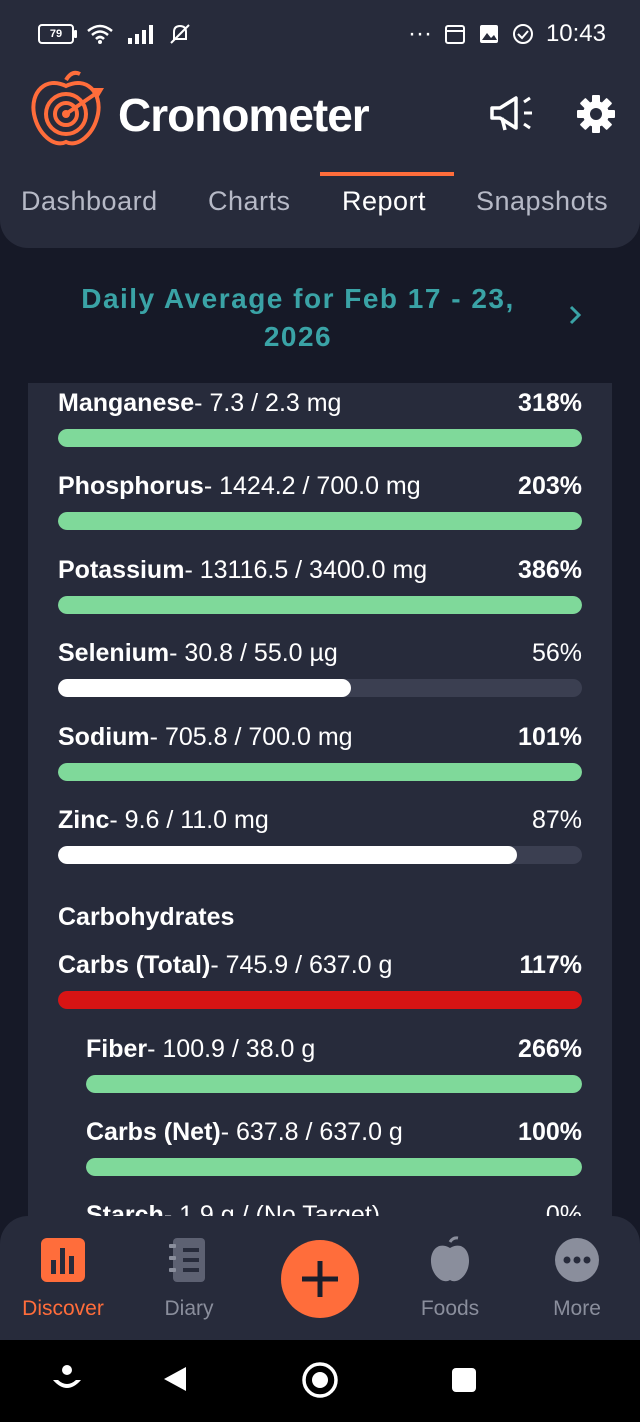  I want to click on nutrient-row: Zinc- 9.6 / 11.0 mg 87%, so click(320, 846).